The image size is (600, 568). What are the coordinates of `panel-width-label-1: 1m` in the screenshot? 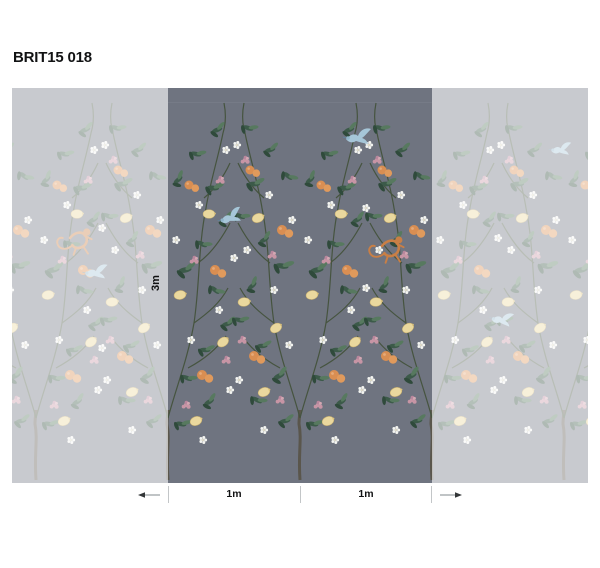 It's located at (234, 494).